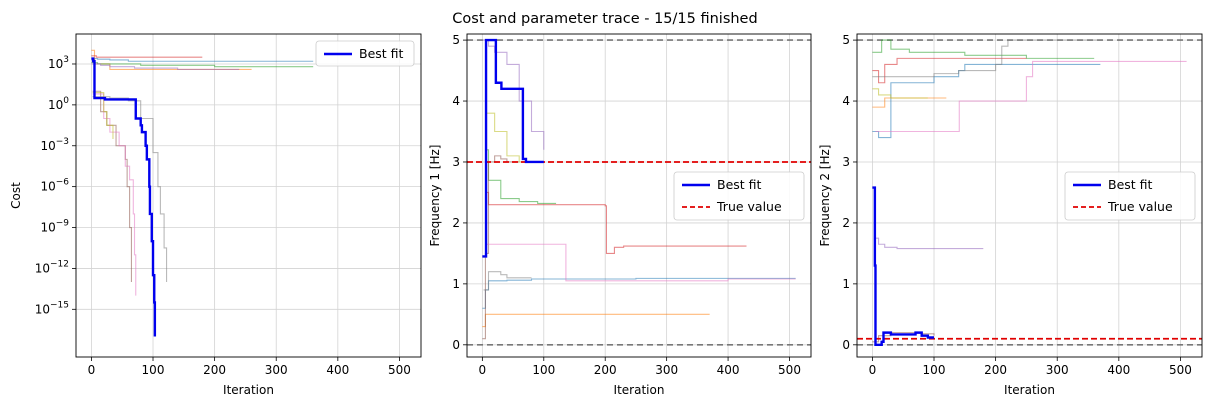 The image size is (1211, 411). I want to click on plot-area, so click(202, 193).